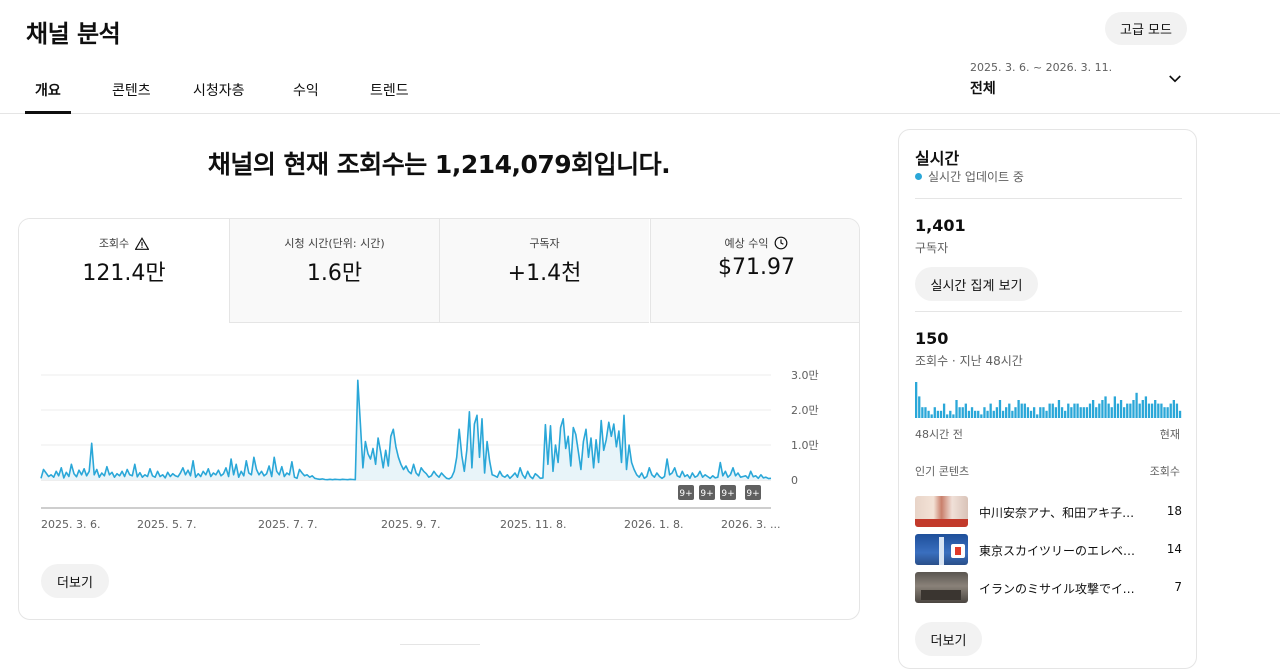  I want to click on metric-watch-time: 시청 시간(단위: 시간) 1.6만, so click(334, 271).